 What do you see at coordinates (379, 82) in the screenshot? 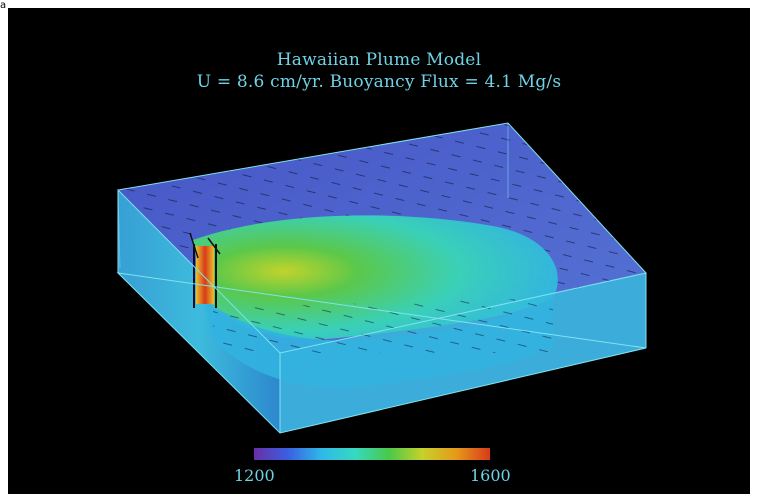
I see `figure-subtitle: U = 8.6 cm/yr. Buoyancy Flux = 4.1 Mg/s` at bounding box center [379, 82].